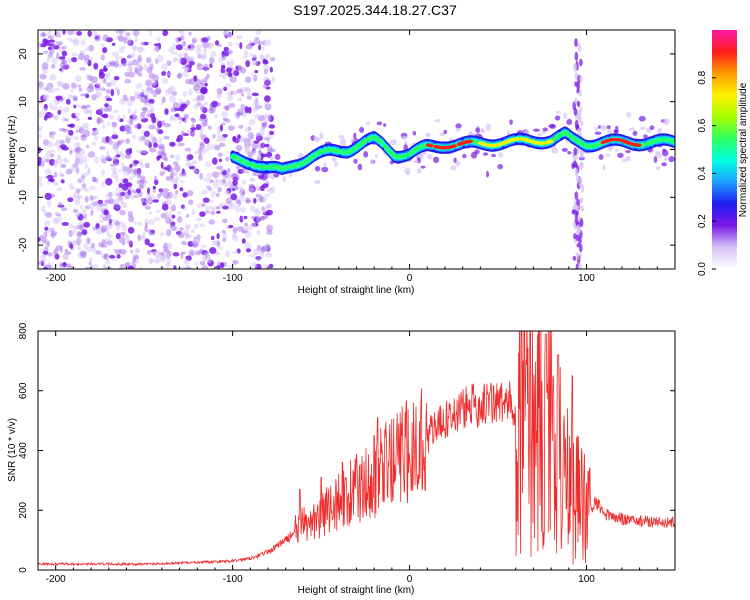 This screenshot has height=600, width=750. Describe the element at coordinates (576, 195) in the screenshot. I see `spike-speckle` at that location.